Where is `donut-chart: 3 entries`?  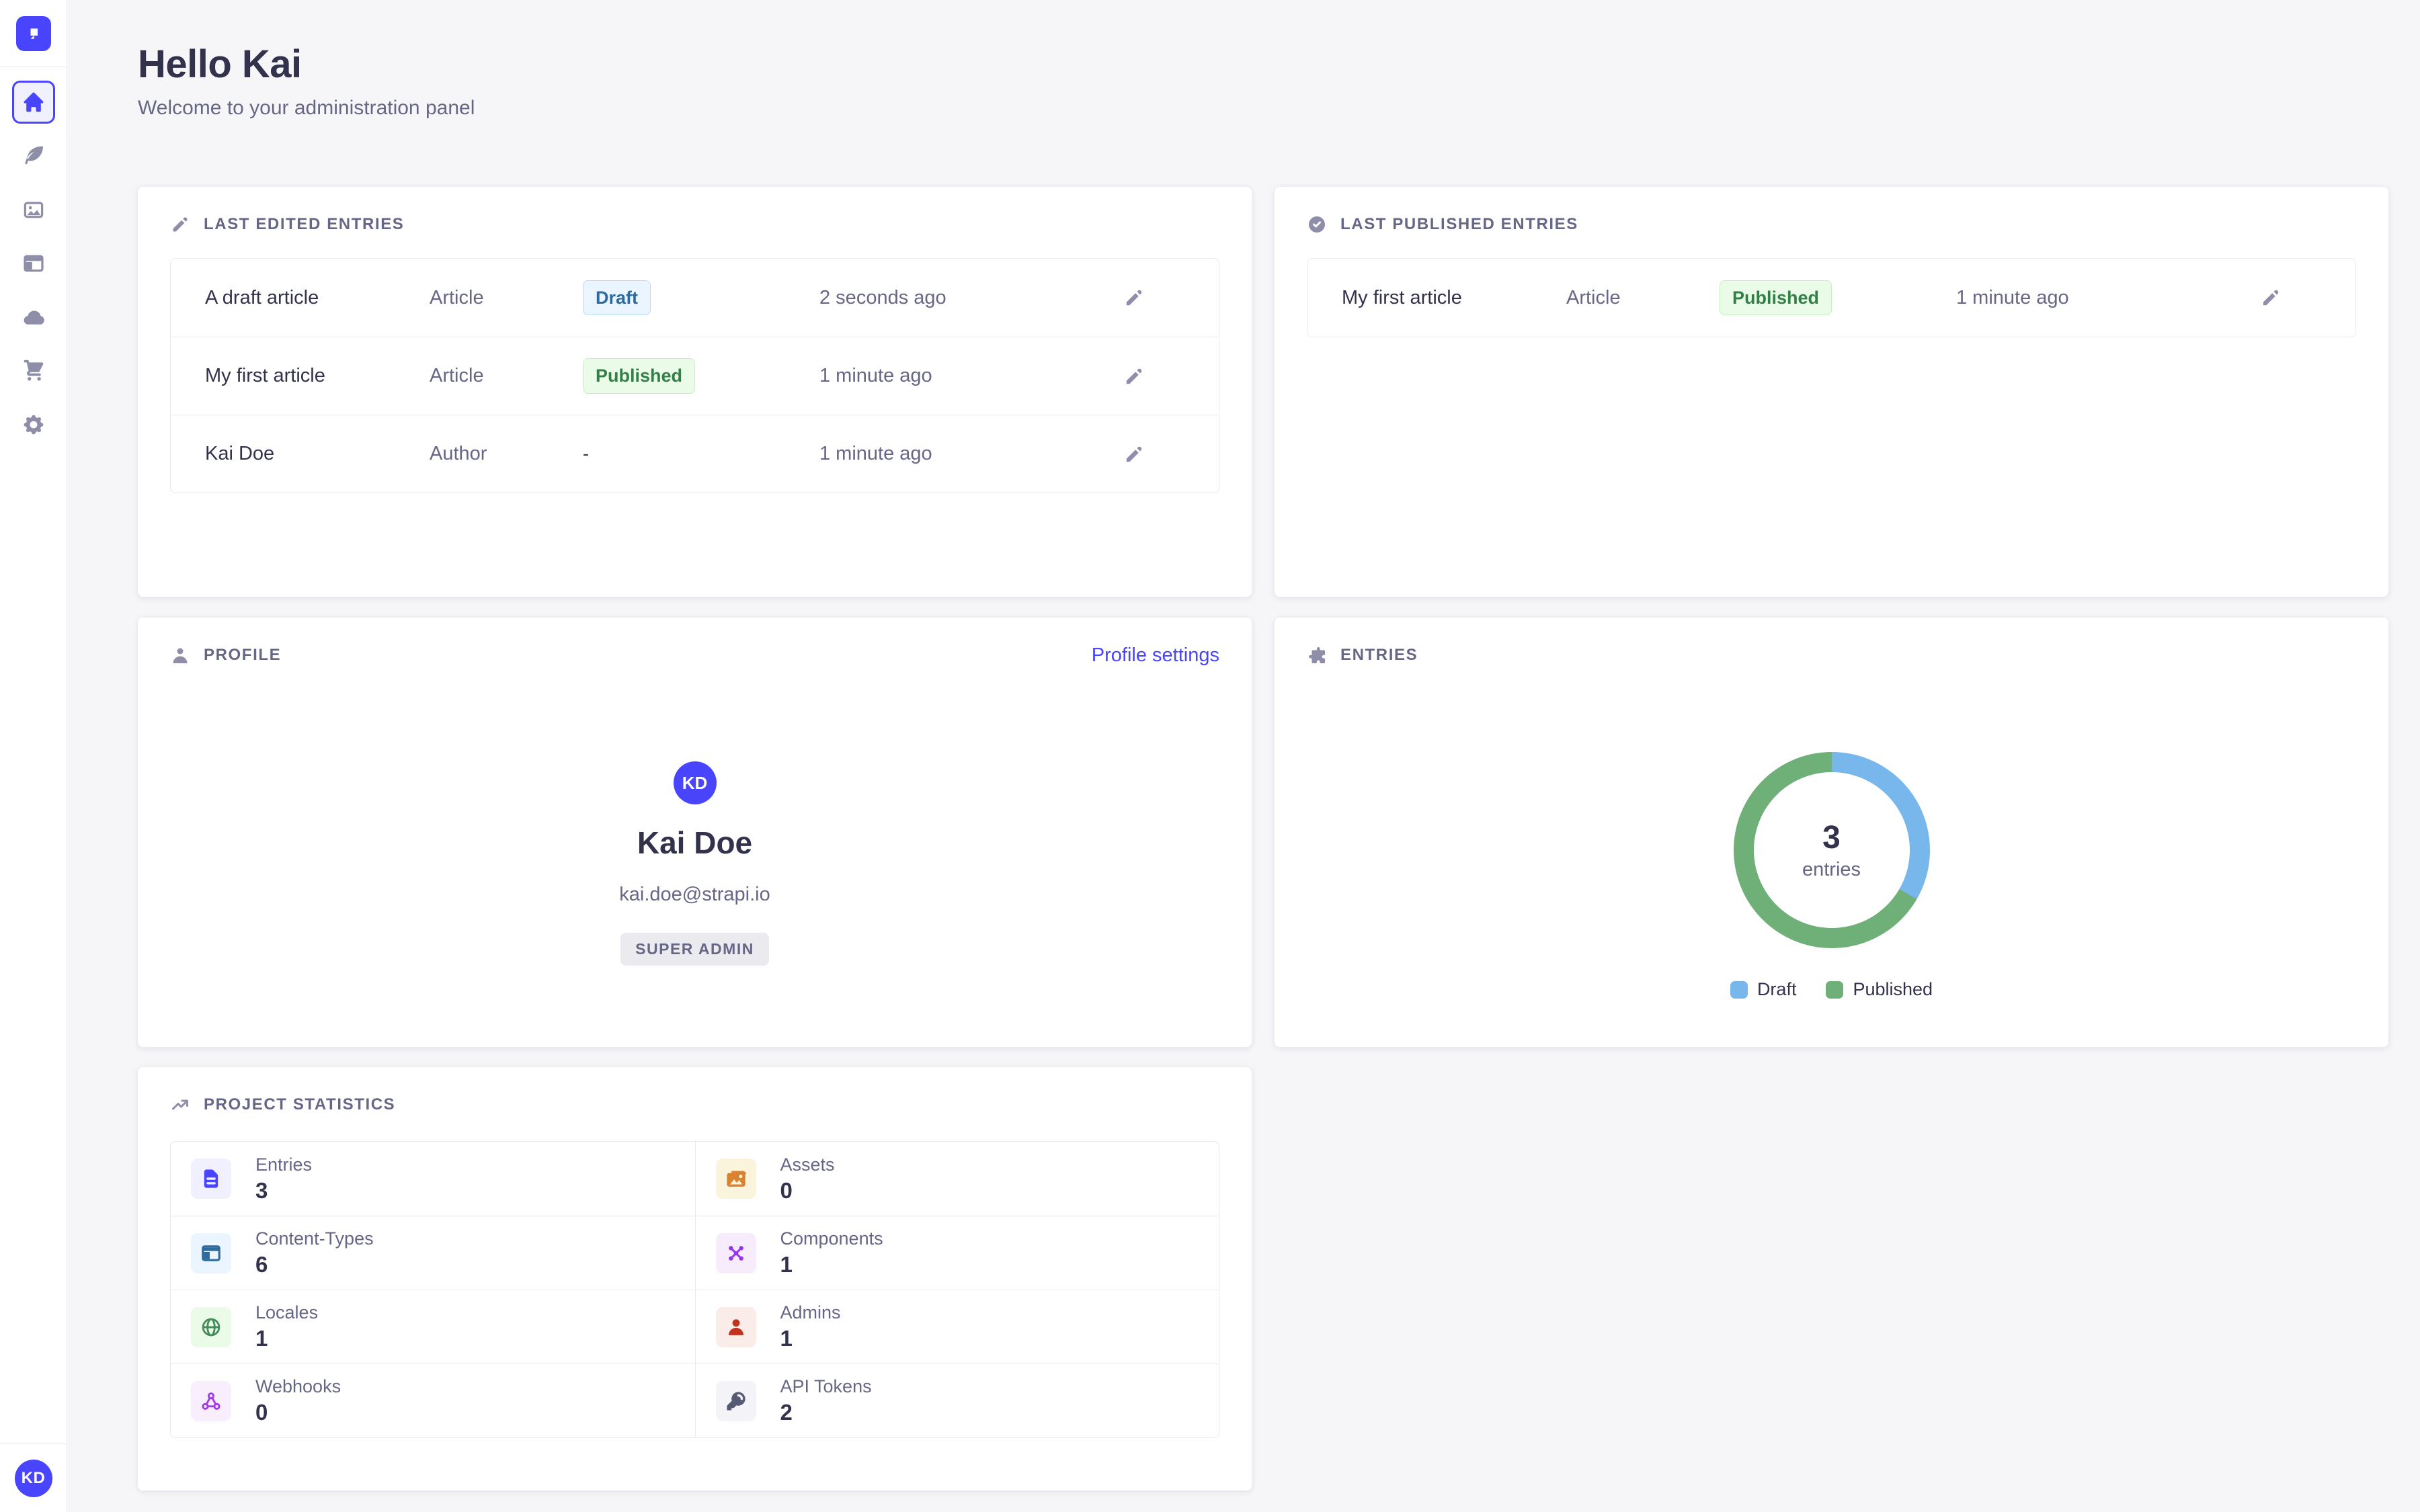 donut-chart: 3 entries is located at coordinates (1832, 850).